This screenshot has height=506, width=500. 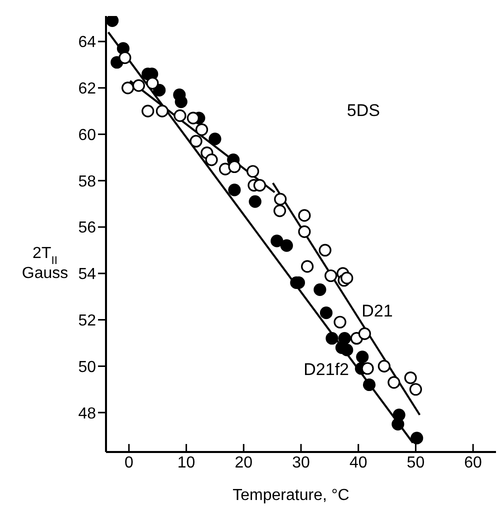 I want to click on series-label: D21f2, so click(x=327, y=369).